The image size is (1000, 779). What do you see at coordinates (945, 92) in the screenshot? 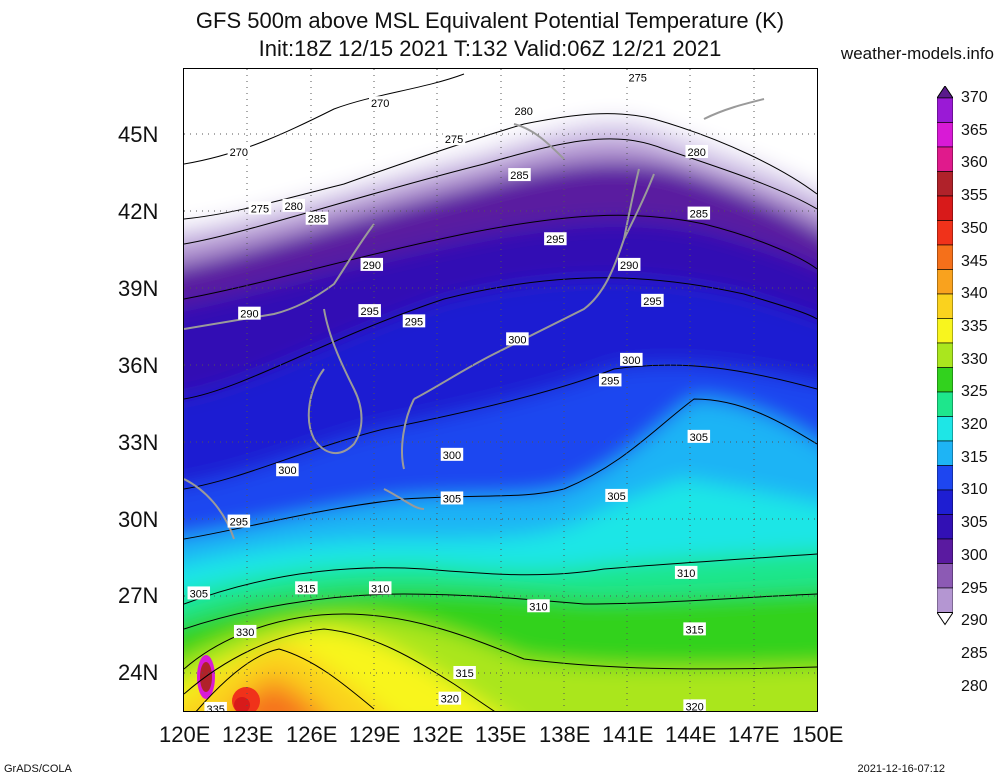
I see `colorbar-top-arrow` at bounding box center [945, 92].